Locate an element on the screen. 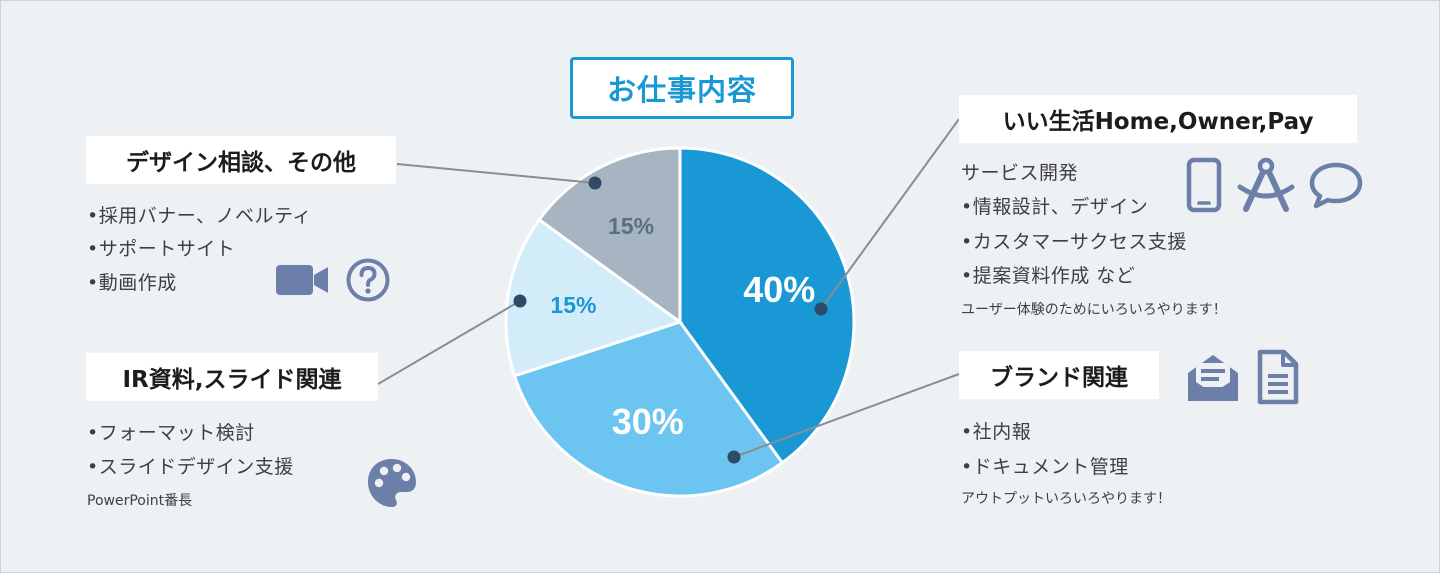  iiseikatsu-item: •情報設計、デザイン is located at coordinates (1055, 207).